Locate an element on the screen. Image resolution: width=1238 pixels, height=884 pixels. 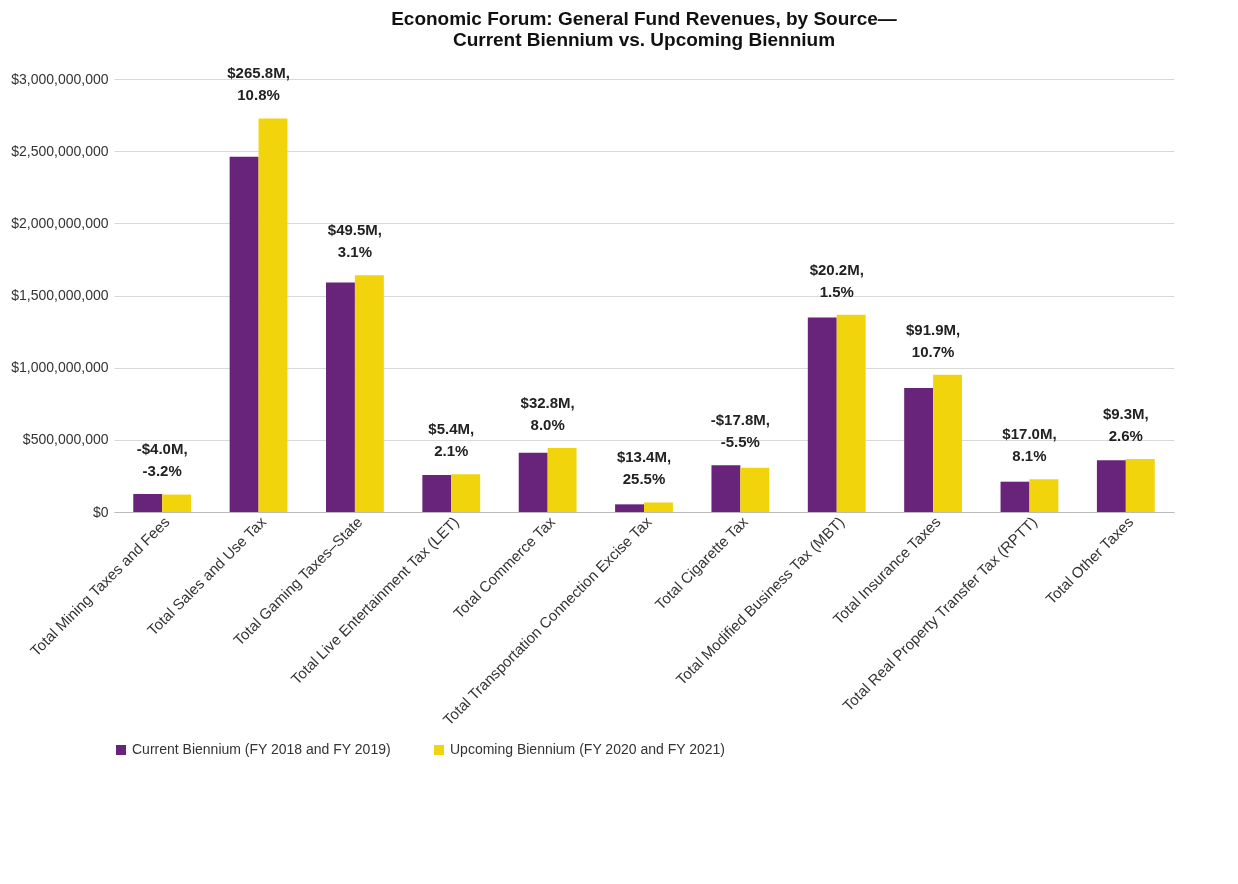
annotation: $5.4M, 2.1% is located at coordinates (451, 440).